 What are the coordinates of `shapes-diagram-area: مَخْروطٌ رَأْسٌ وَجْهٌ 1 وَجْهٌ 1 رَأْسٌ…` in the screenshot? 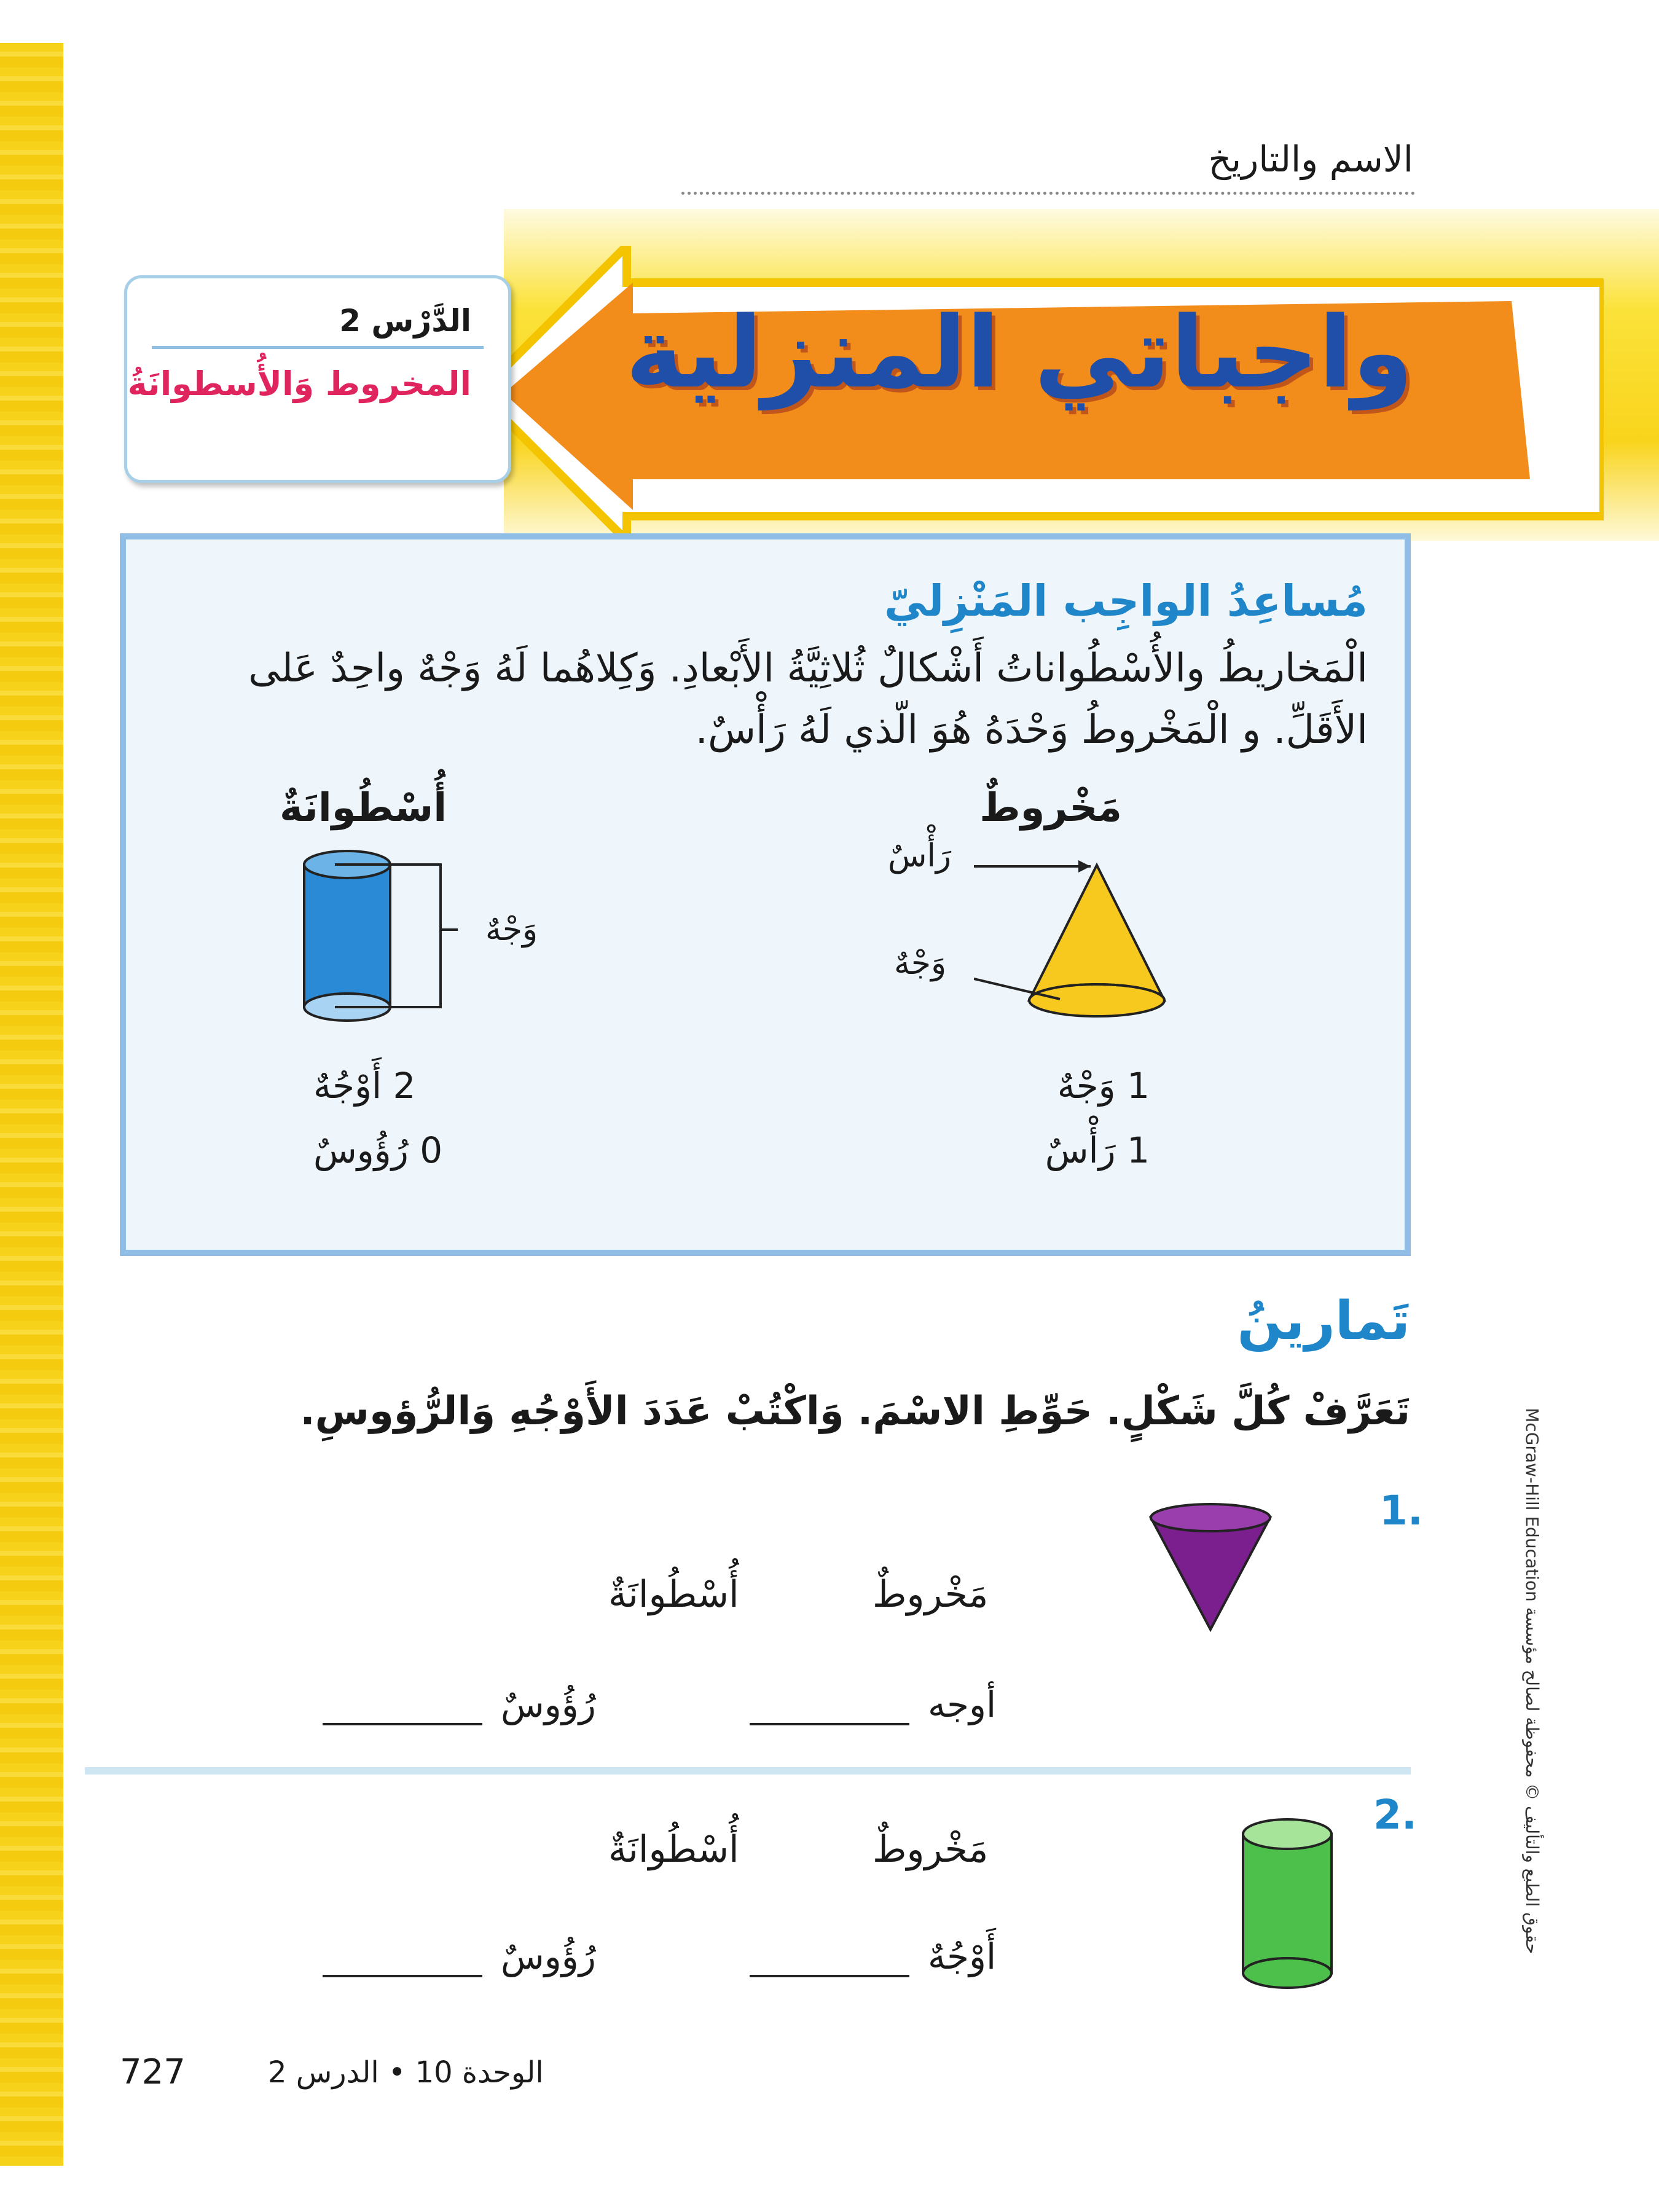 It's located at (765, 988).